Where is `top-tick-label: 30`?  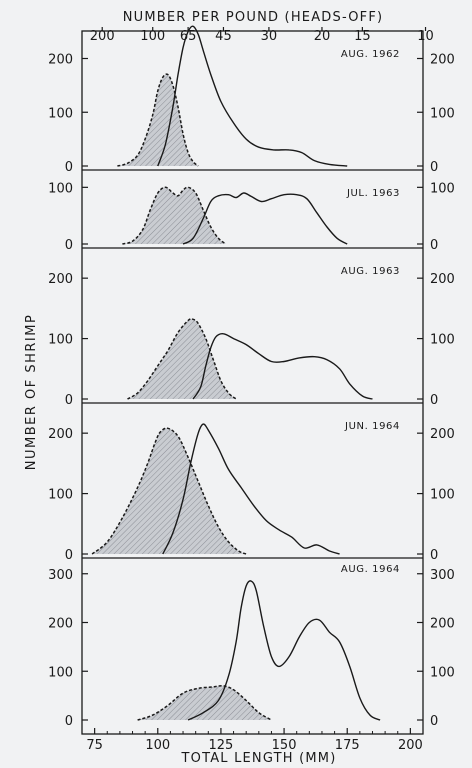 top-tick-label: 30 is located at coordinates (269, 36).